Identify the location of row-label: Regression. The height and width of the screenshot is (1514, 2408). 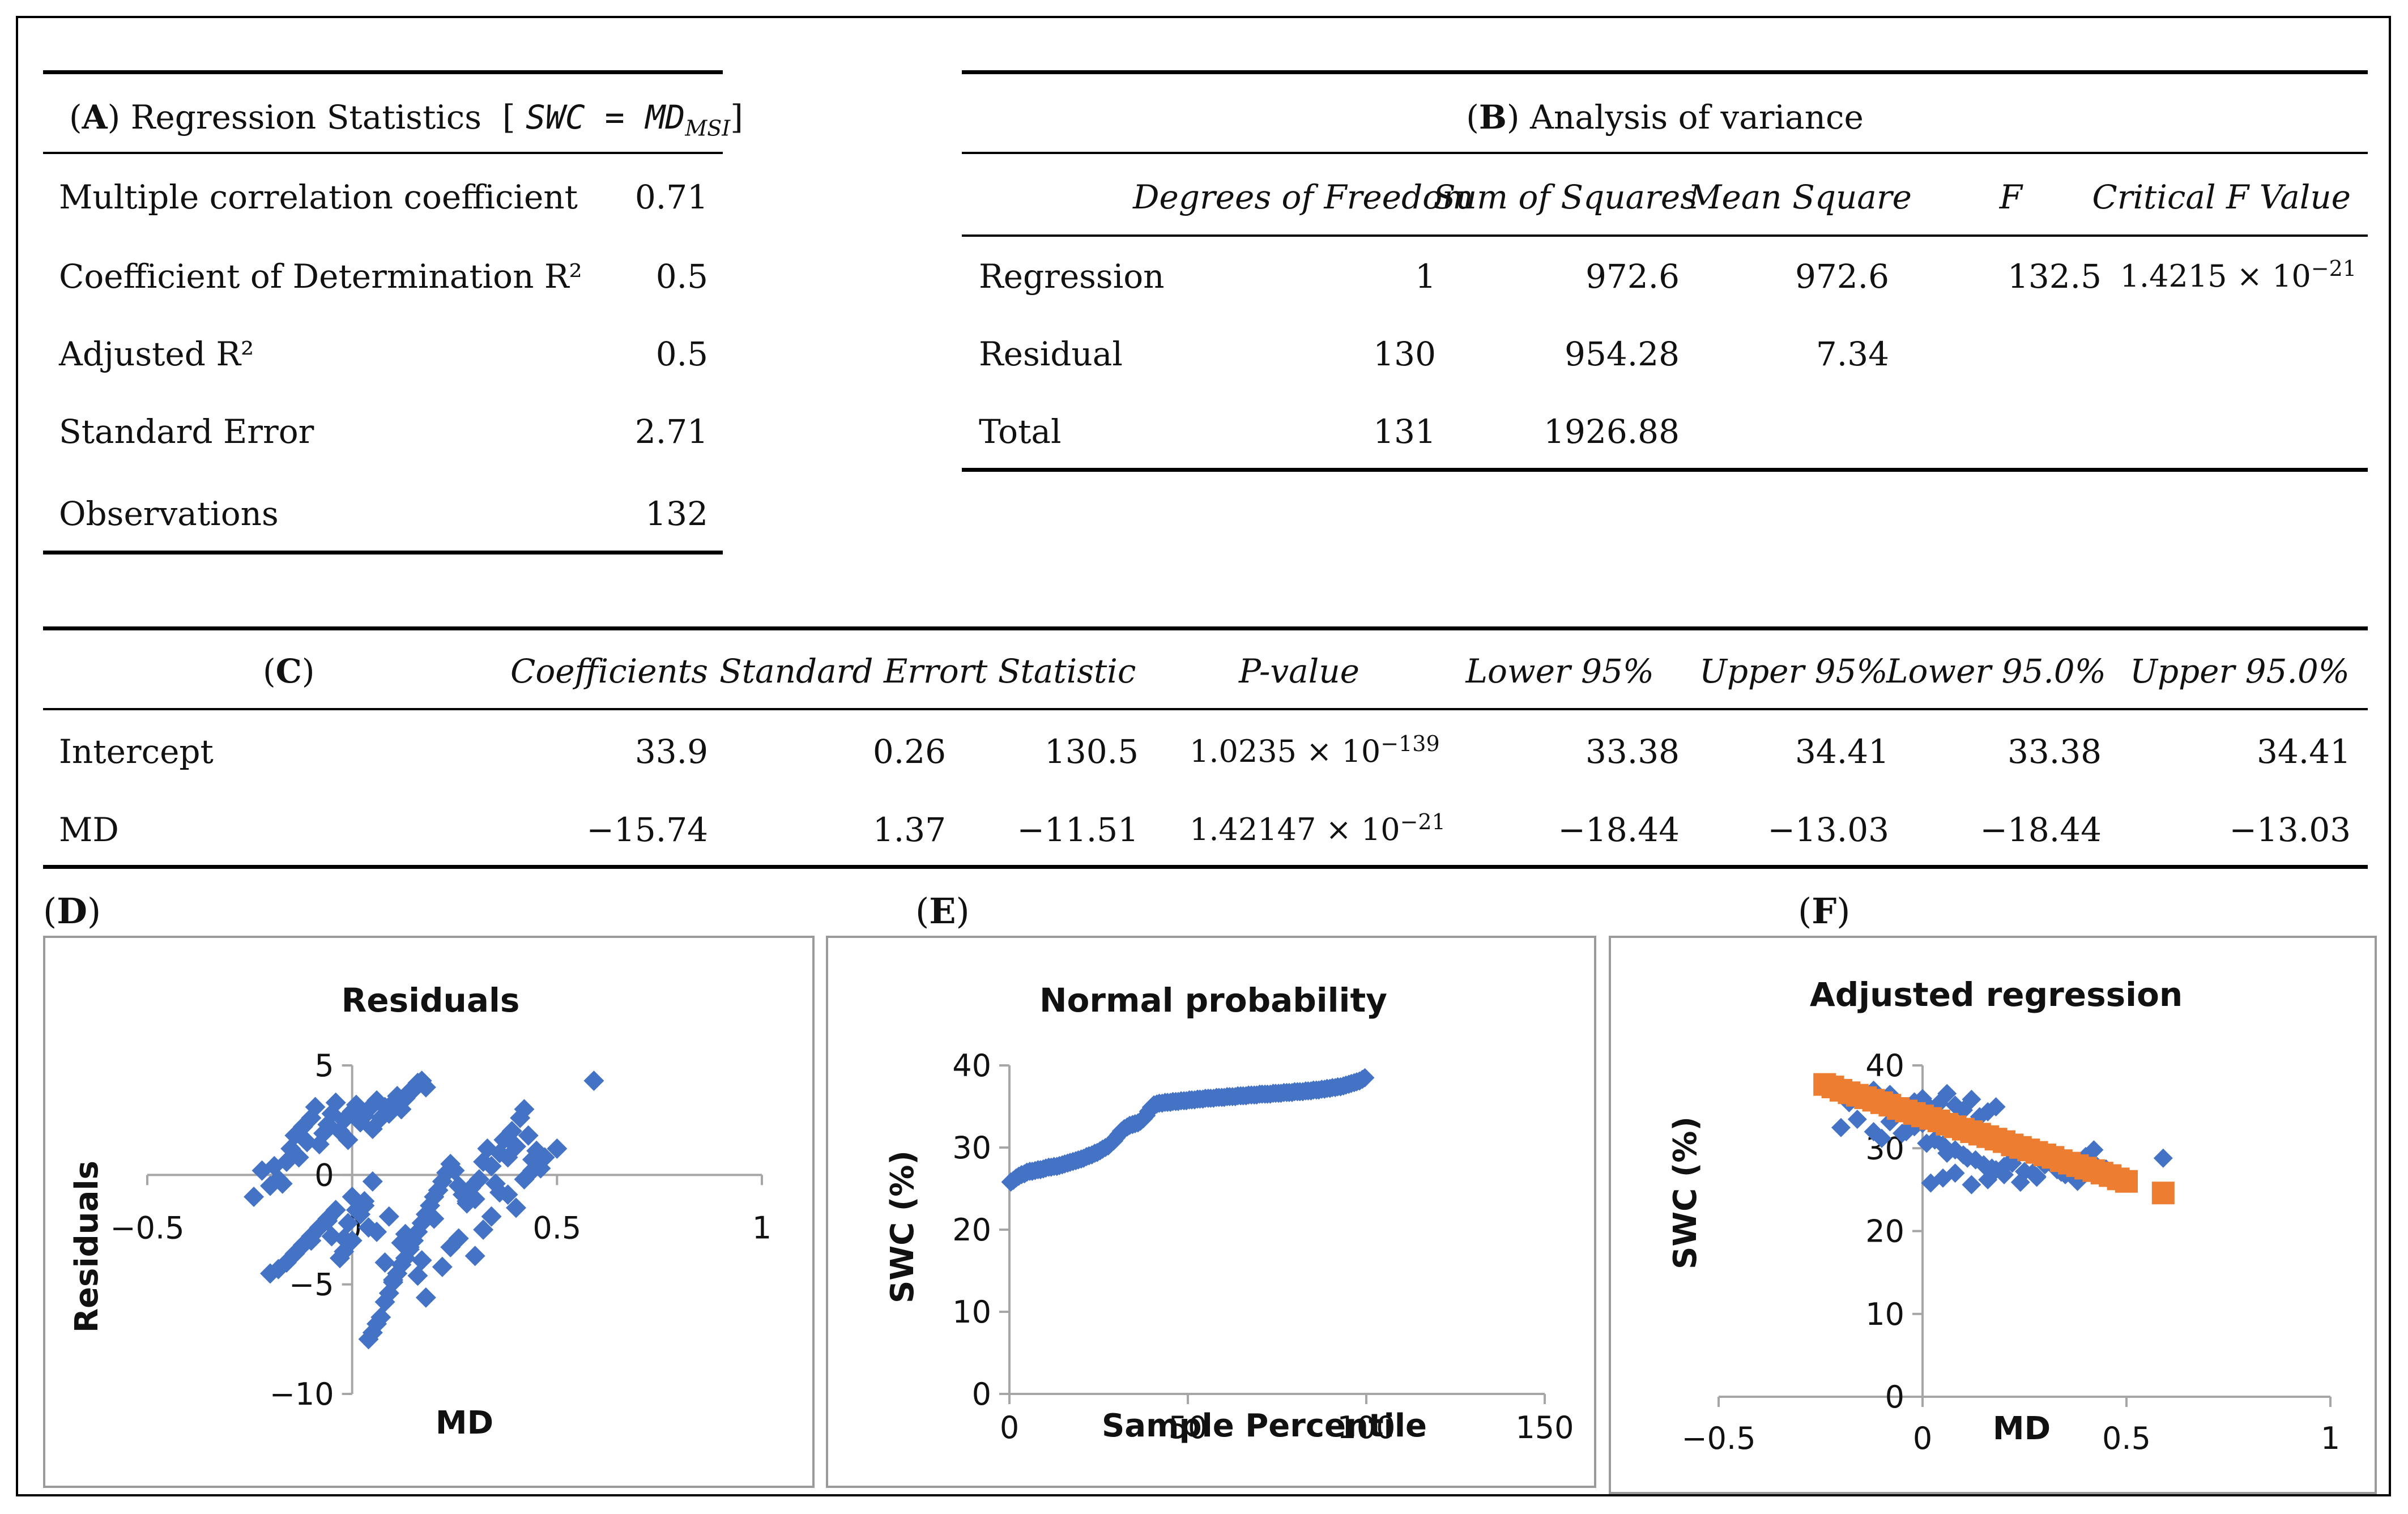
(1072, 276).